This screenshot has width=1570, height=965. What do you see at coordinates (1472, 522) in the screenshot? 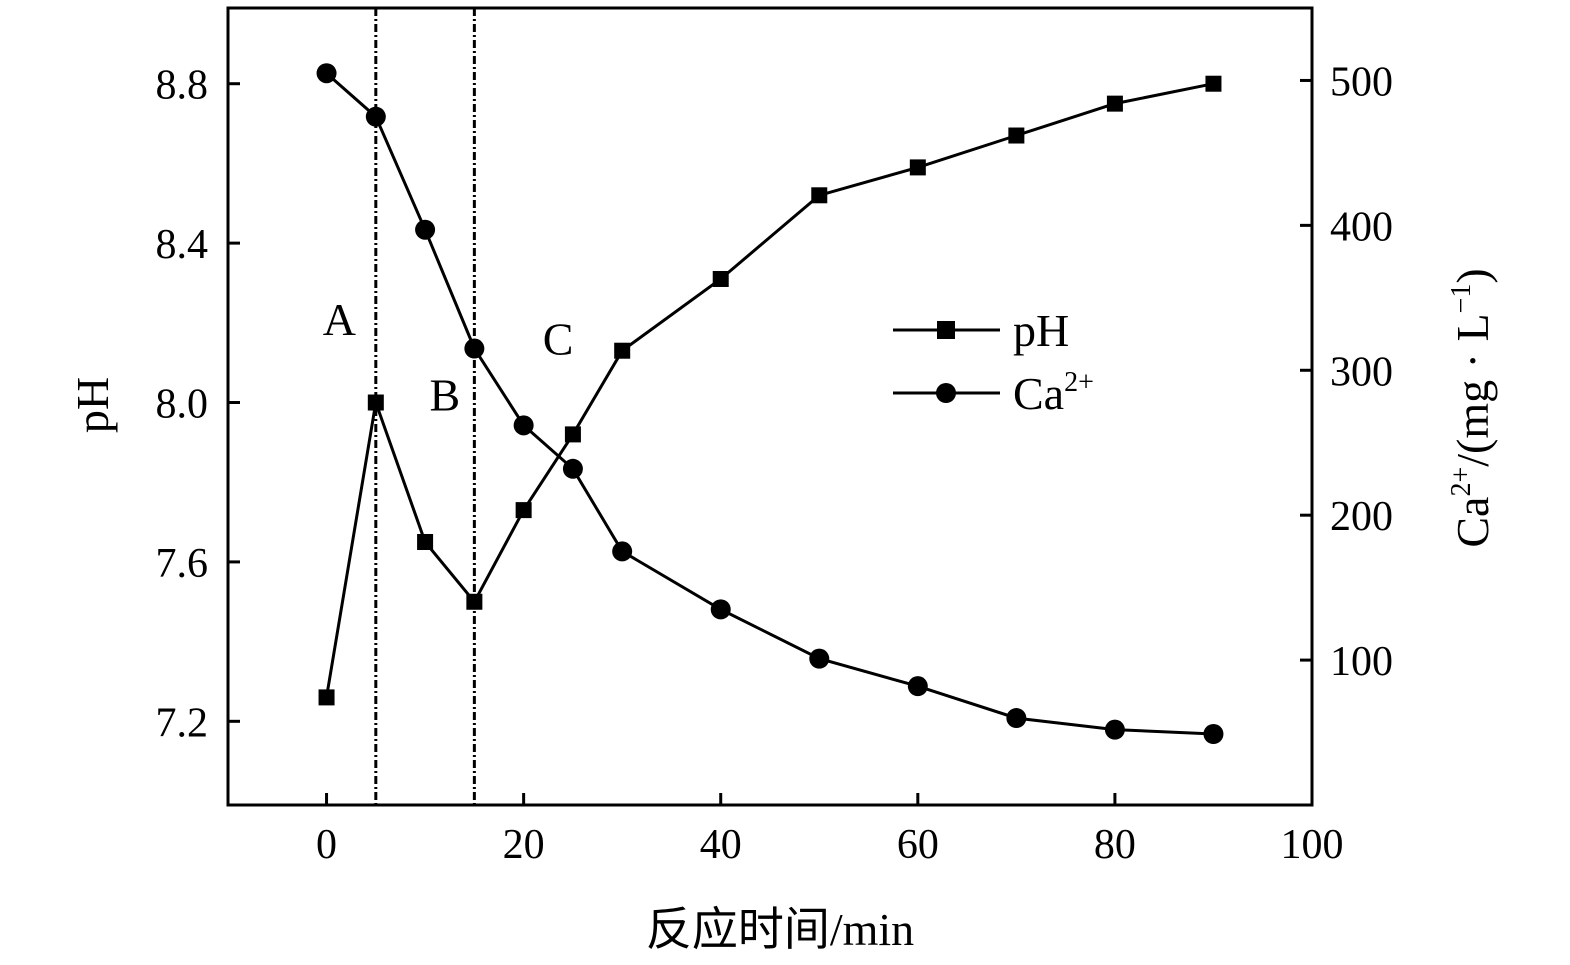
I see `right-y-axis-title-base: Ca` at bounding box center [1472, 522].